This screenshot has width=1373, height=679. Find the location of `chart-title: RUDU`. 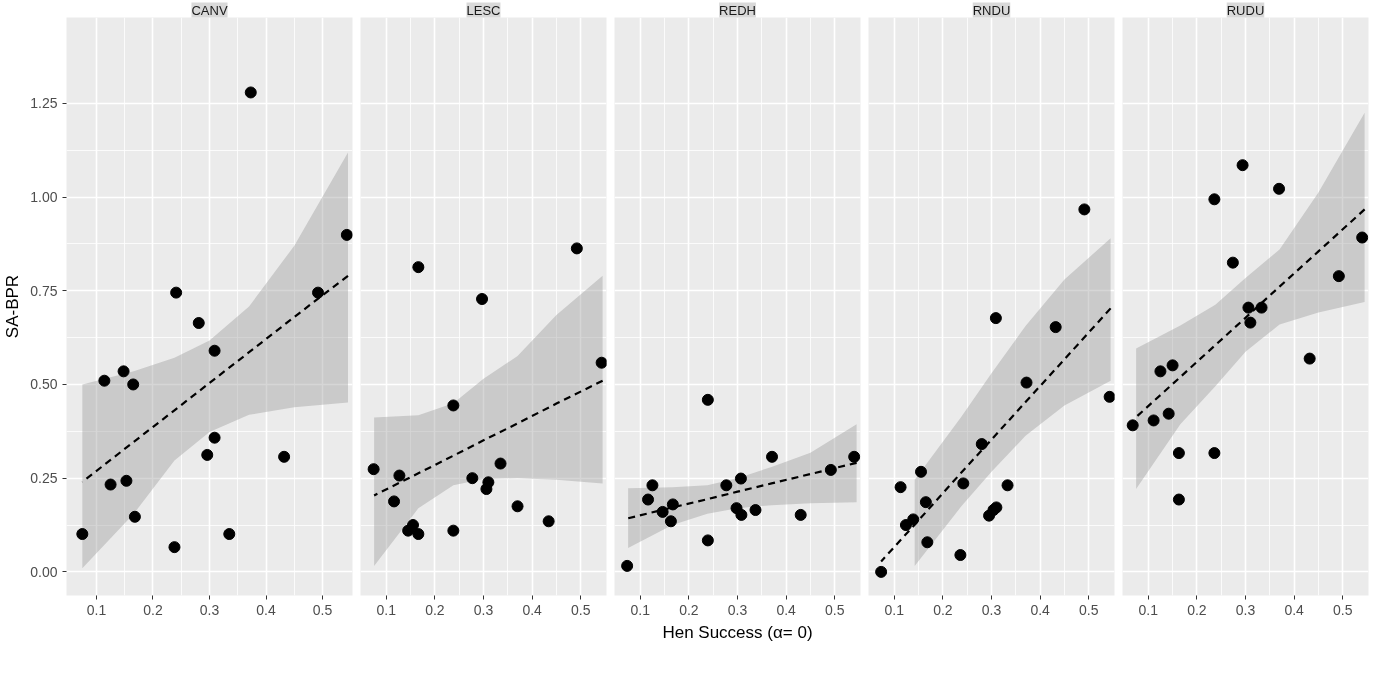

chart-title: RUDU is located at coordinates (1245, 10).